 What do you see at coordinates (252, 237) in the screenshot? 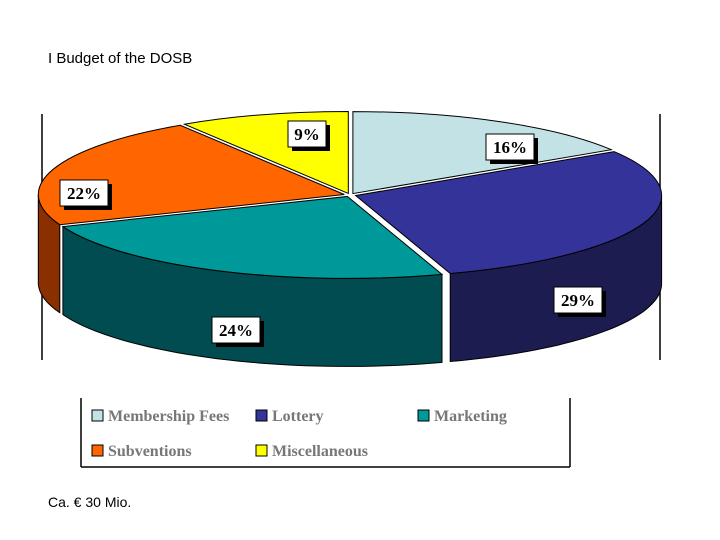
I see `pie-slice-marketing` at bounding box center [252, 237].